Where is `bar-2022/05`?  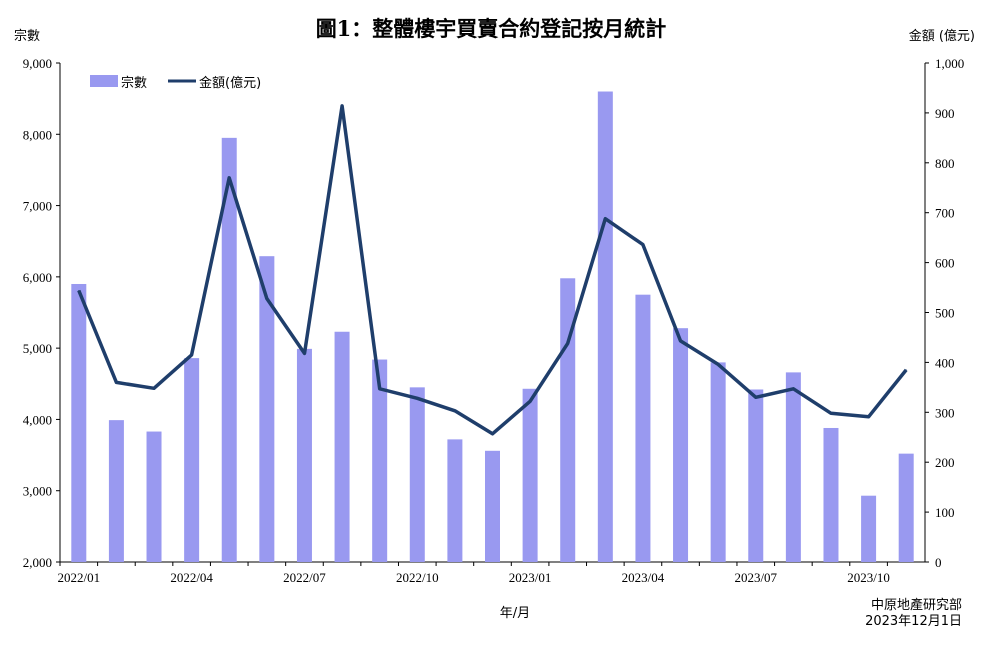 bar-2022/05 is located at coordinates (229, 349).